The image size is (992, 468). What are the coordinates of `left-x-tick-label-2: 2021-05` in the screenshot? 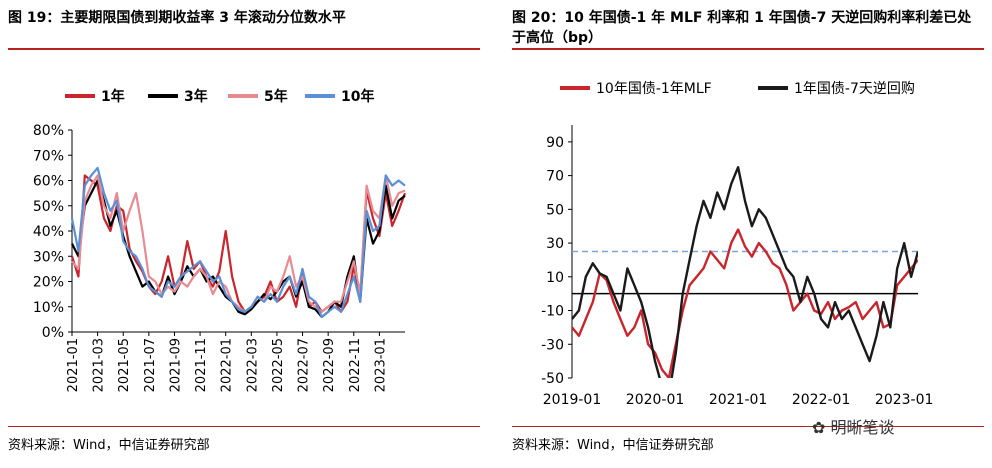 It's located at (124, 365).